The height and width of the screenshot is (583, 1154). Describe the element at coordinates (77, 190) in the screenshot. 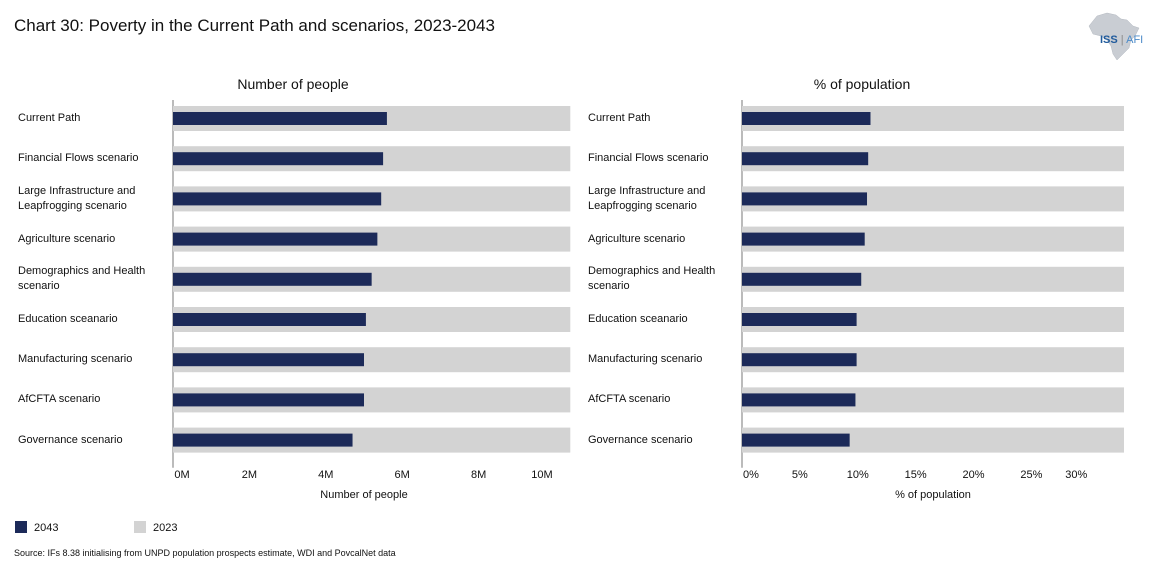

I see `panel-1-category-label-line: Large Infrastructure and` at that location.